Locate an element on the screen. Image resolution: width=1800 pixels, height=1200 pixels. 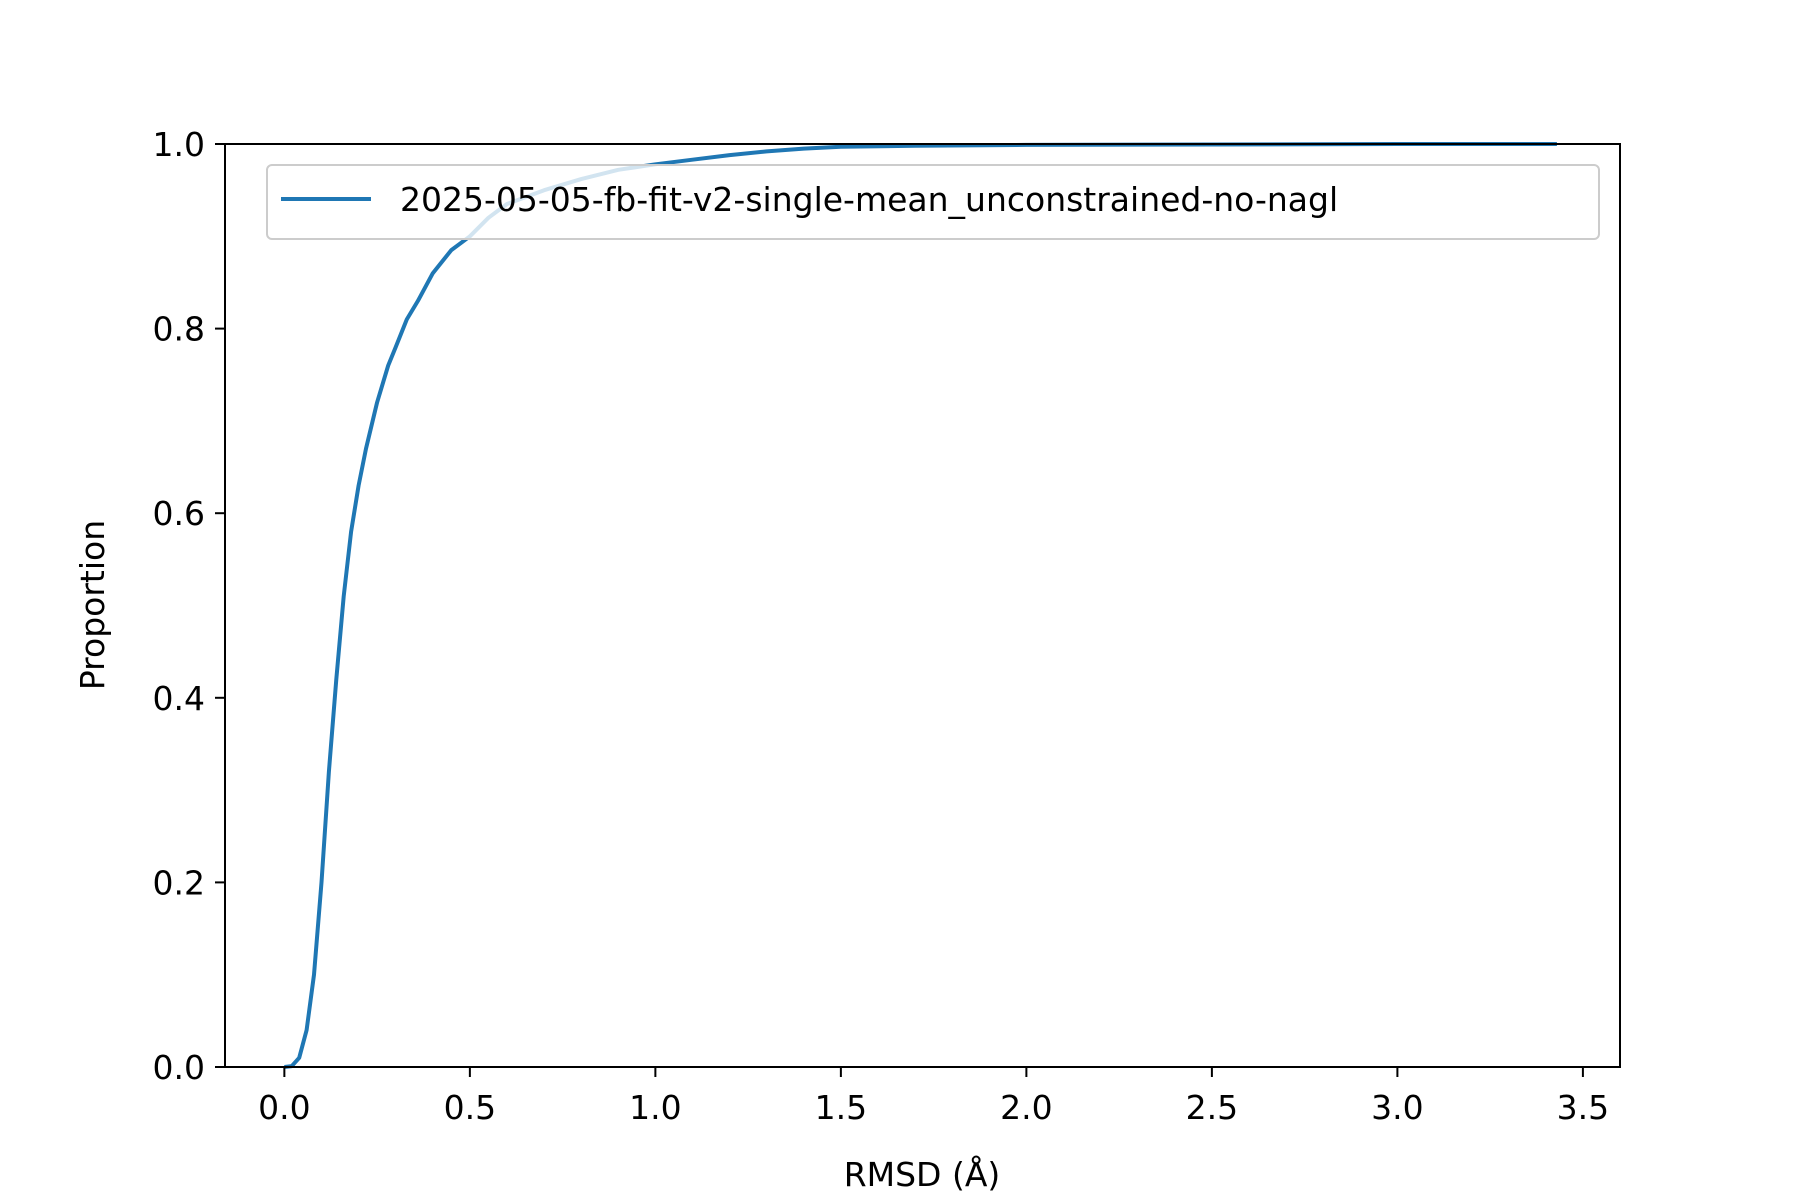
y-tick-label: 0.8 is located at coordinates (179, 329).